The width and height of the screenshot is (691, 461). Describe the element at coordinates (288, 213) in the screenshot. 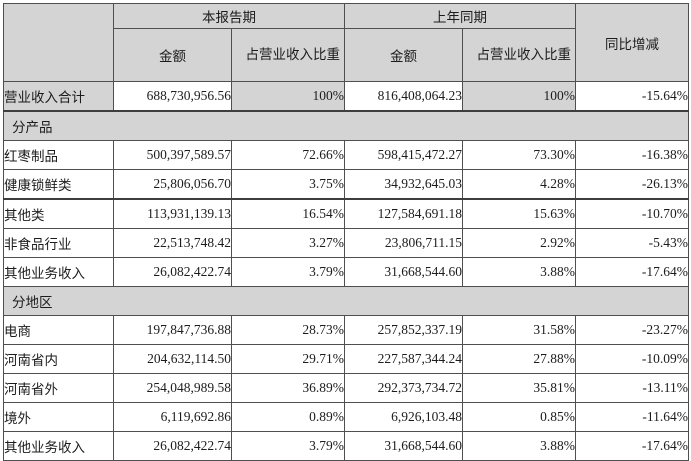

I see `current-ratio-cell: 16.54%` at that location.